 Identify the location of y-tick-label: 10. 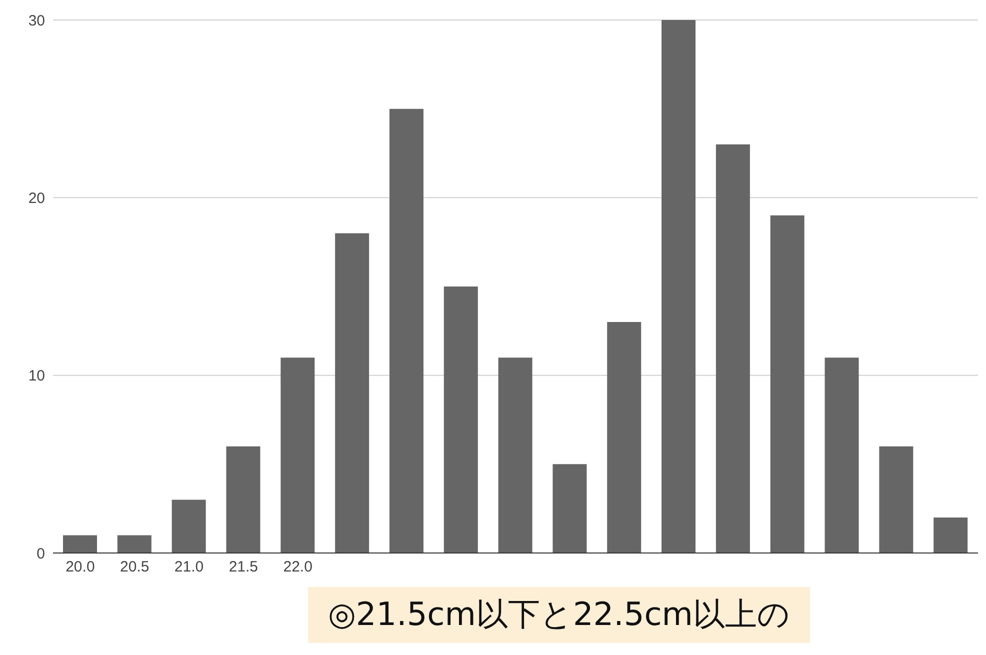
(36, 376).